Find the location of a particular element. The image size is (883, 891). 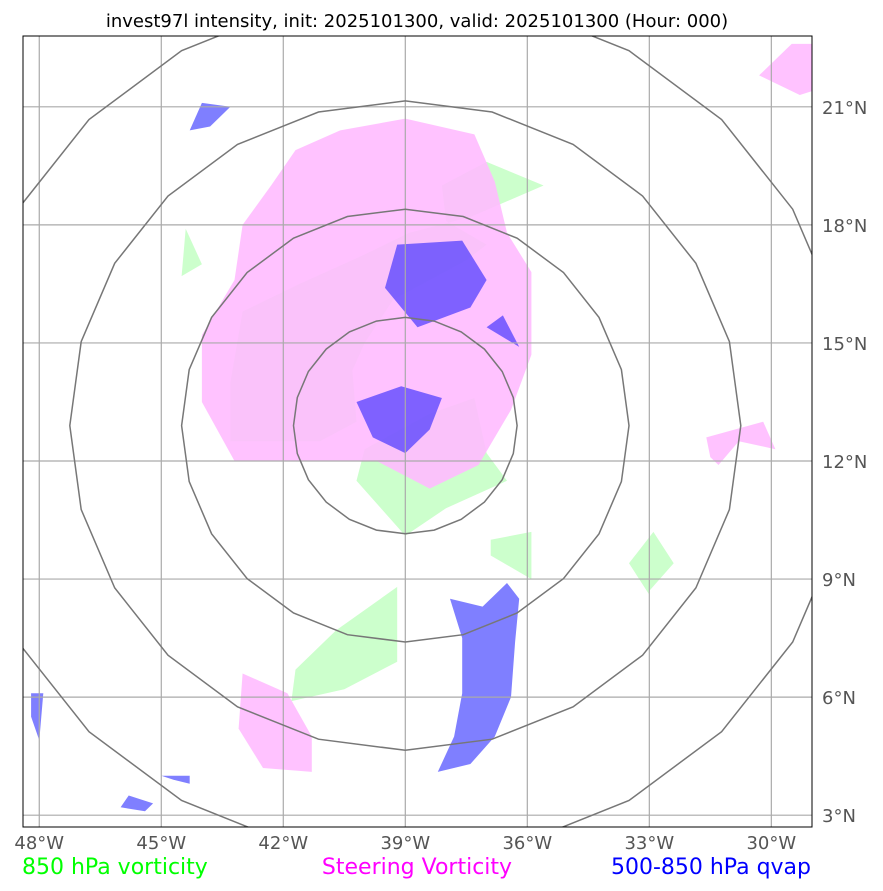

y-tick-label: 9°N is located at coordinates (839, 580).